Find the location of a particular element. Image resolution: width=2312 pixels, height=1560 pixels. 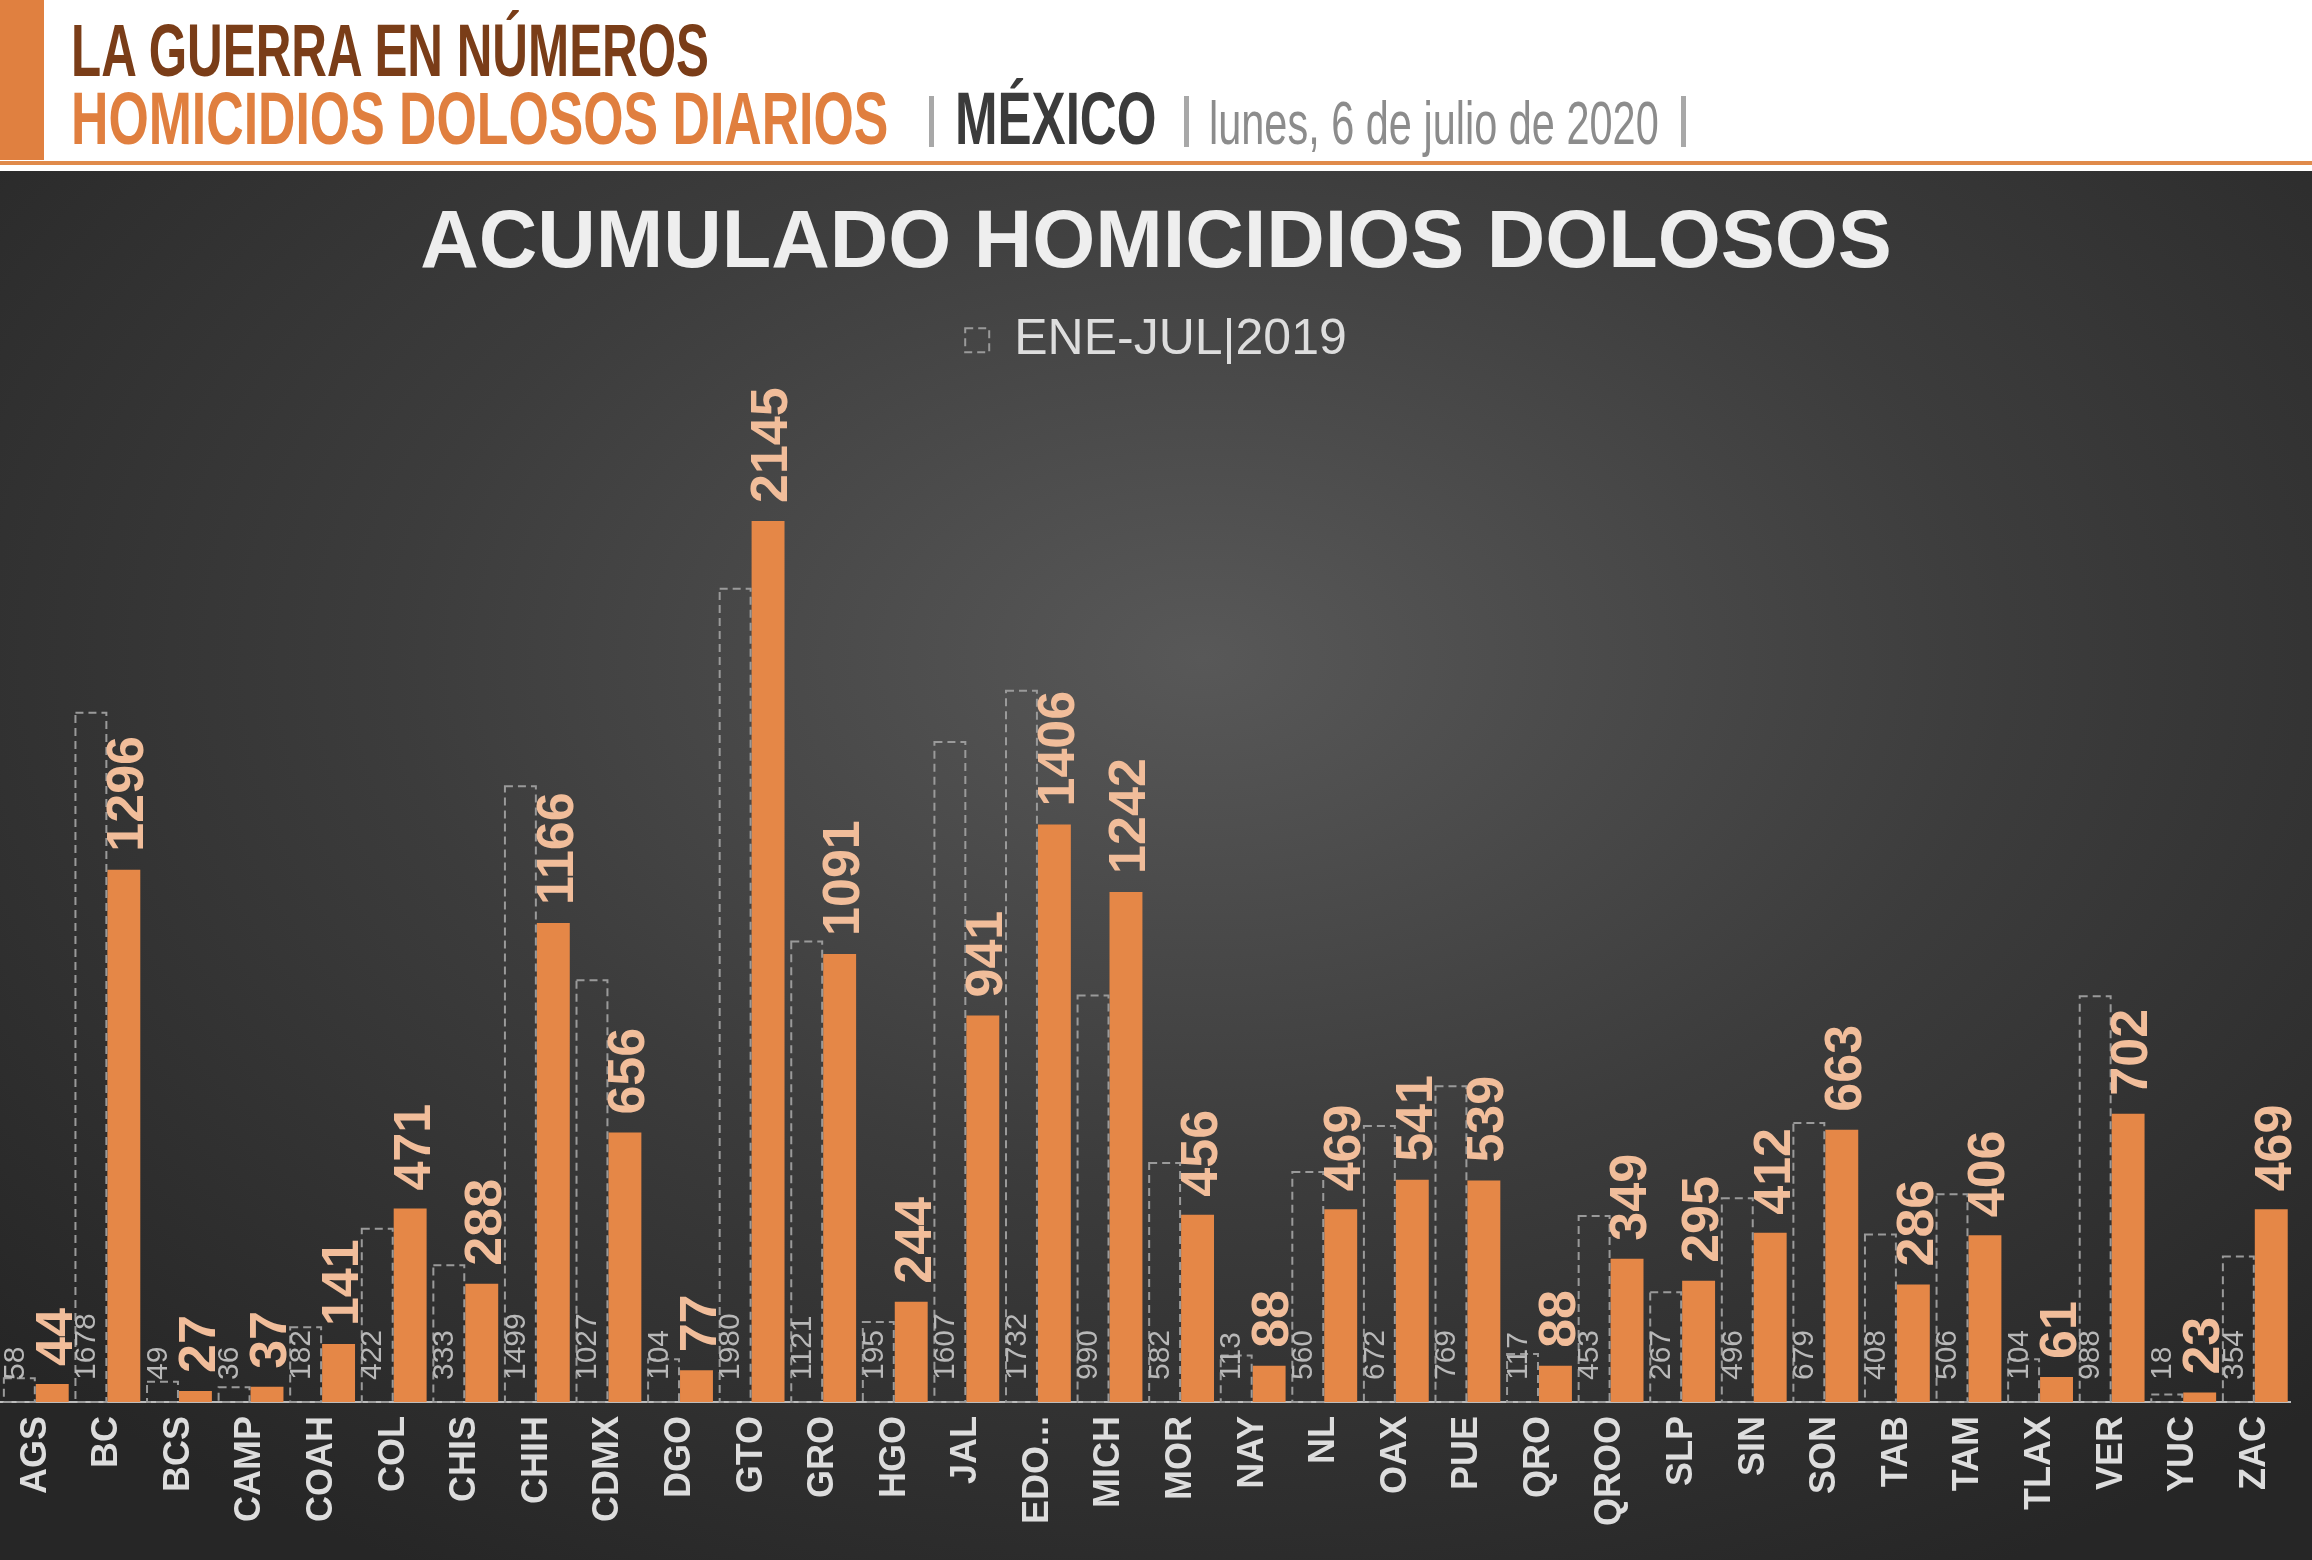

data-label: 656 is located at coordinates (626, 1071).